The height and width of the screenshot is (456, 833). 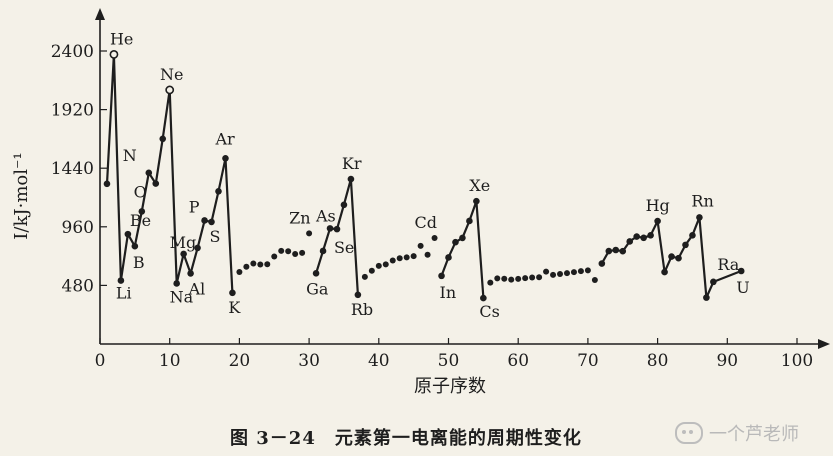 I want to click on y-tick-label: 960, so click(x=78, y=228).